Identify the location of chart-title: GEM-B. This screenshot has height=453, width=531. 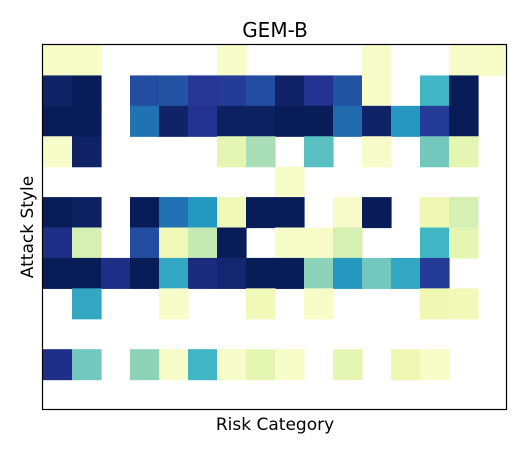
(275, 30).